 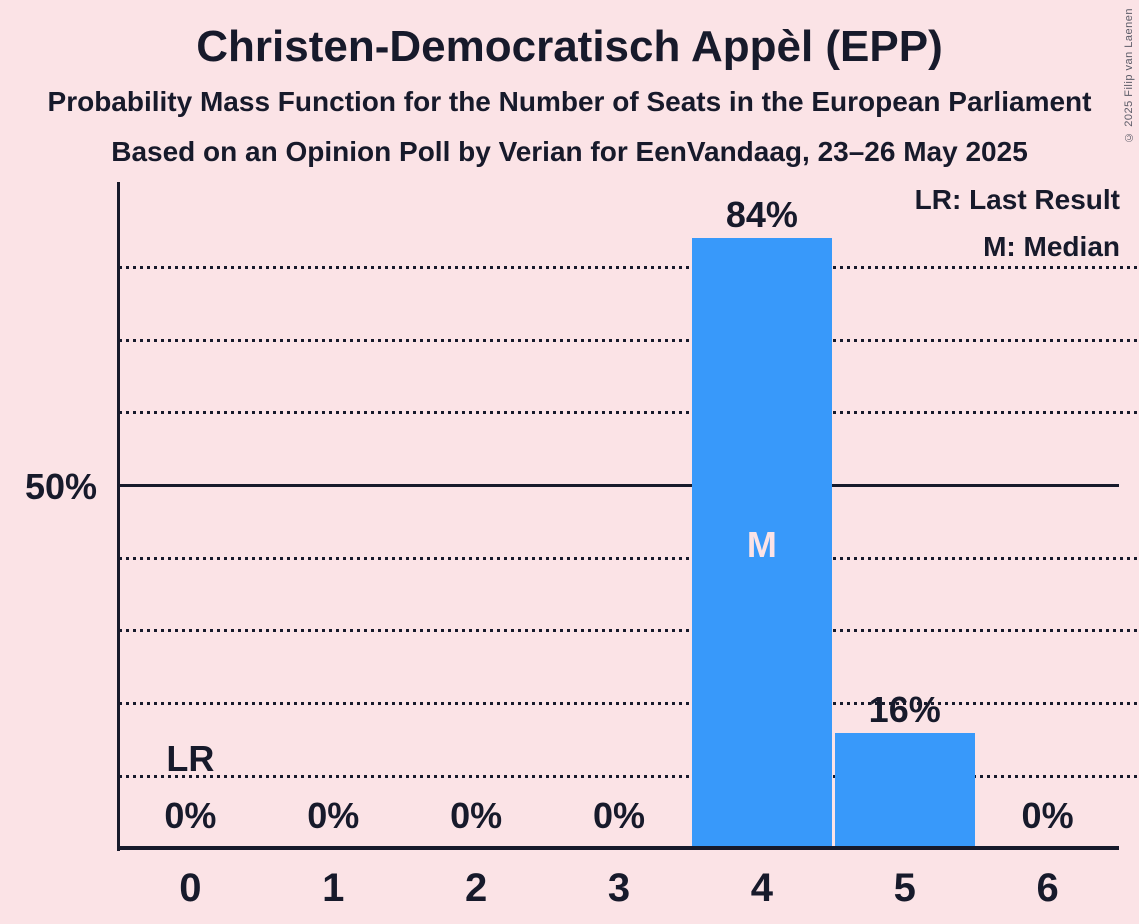 I want to click on gridline-dotted-30pct, so click(x=629, y=631).